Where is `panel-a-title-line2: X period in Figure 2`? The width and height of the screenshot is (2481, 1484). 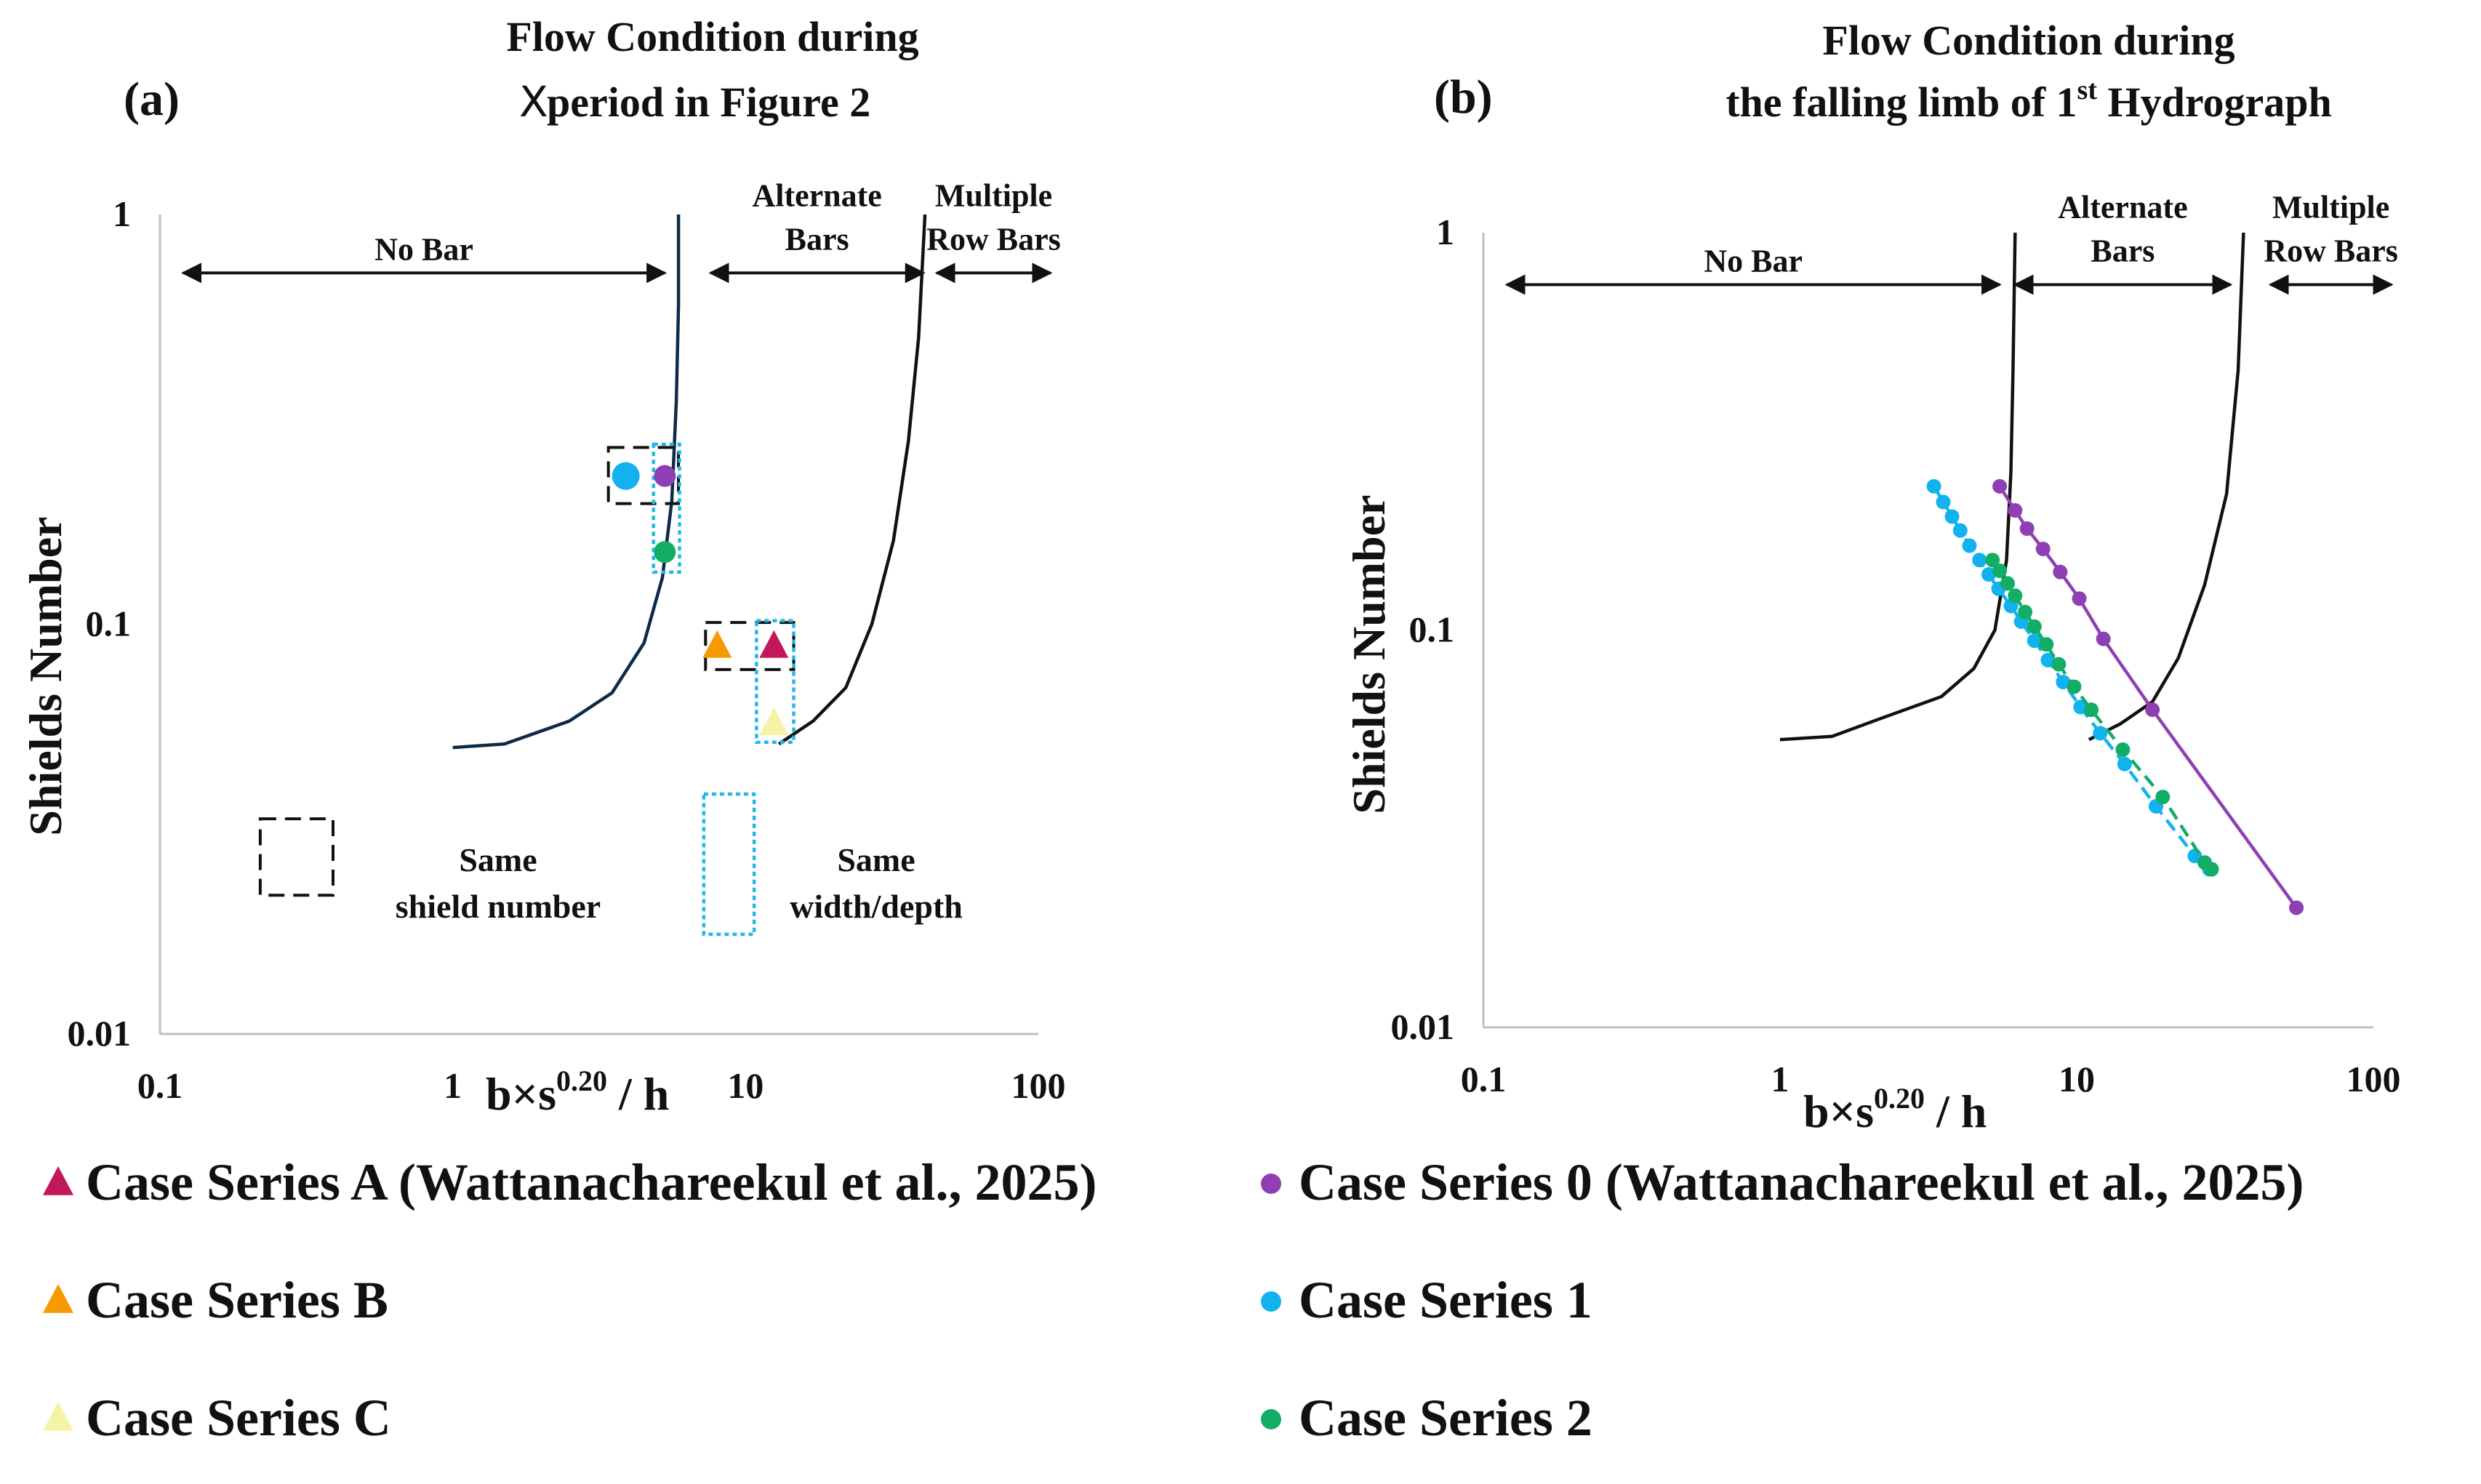 panel-a-title-line2: X period in Figure 2 is located at coordinates (694, 102).